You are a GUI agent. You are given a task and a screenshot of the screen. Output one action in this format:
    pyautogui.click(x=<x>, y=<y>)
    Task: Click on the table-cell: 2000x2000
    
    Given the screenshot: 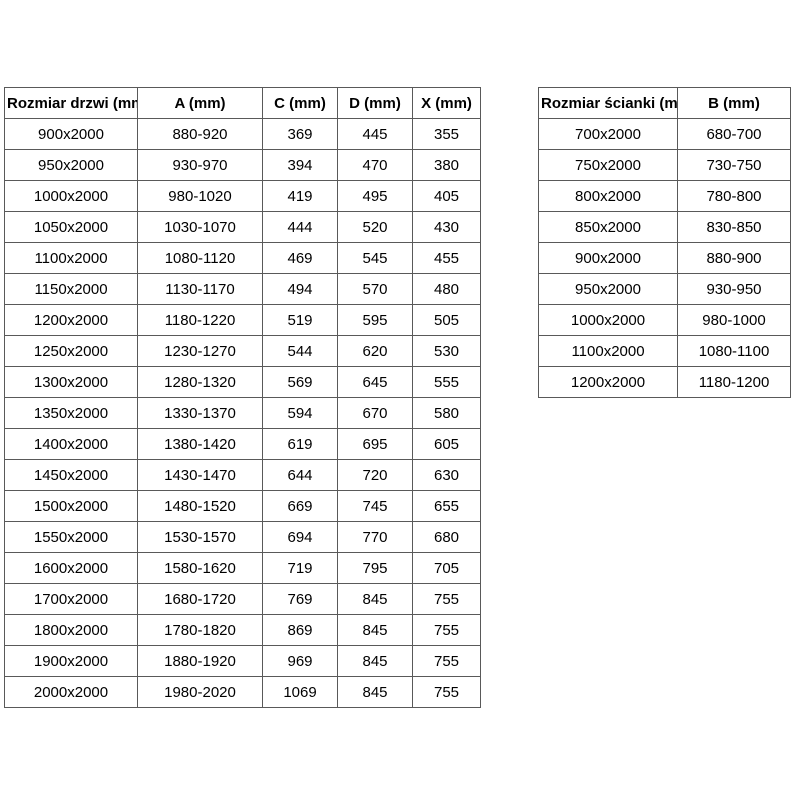 What is the action you would take?
    pyautogui.click(x=71, y=692)
    